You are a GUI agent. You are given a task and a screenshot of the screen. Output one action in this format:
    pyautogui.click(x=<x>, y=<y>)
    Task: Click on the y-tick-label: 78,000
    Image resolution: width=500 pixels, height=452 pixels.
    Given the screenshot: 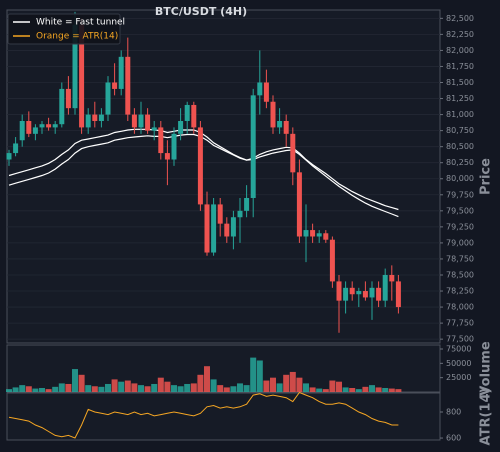 What is the action you would take?
    pyautogui.click(x=460, y=307)
    